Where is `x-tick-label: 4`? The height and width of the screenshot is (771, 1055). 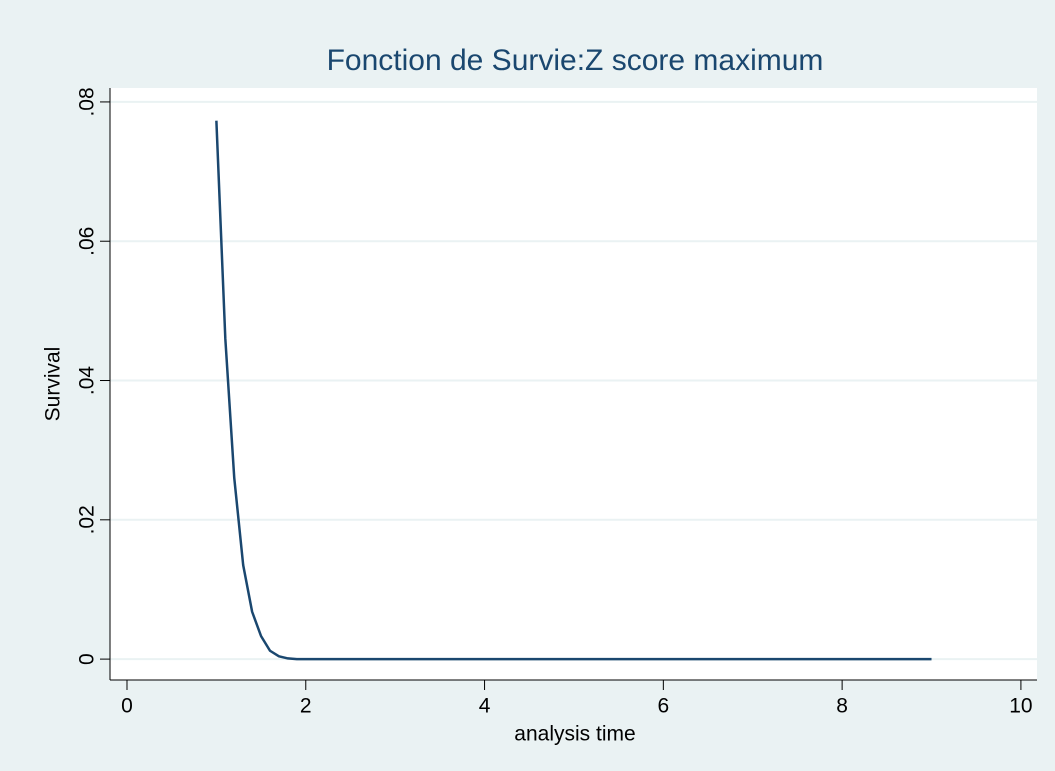
x-tick-label: 4 is located at coordinates (485, 706).